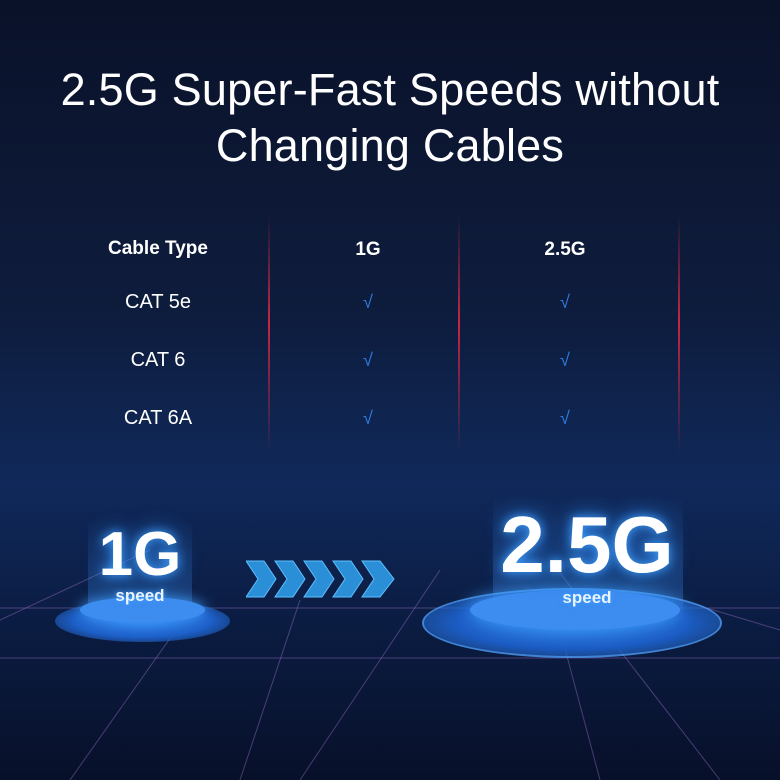 The height and width of the screenshot is (780, 780). Describe the element at coordinates (140, 595) in the screenshot. I see `left-speed-label: speed` at that location.